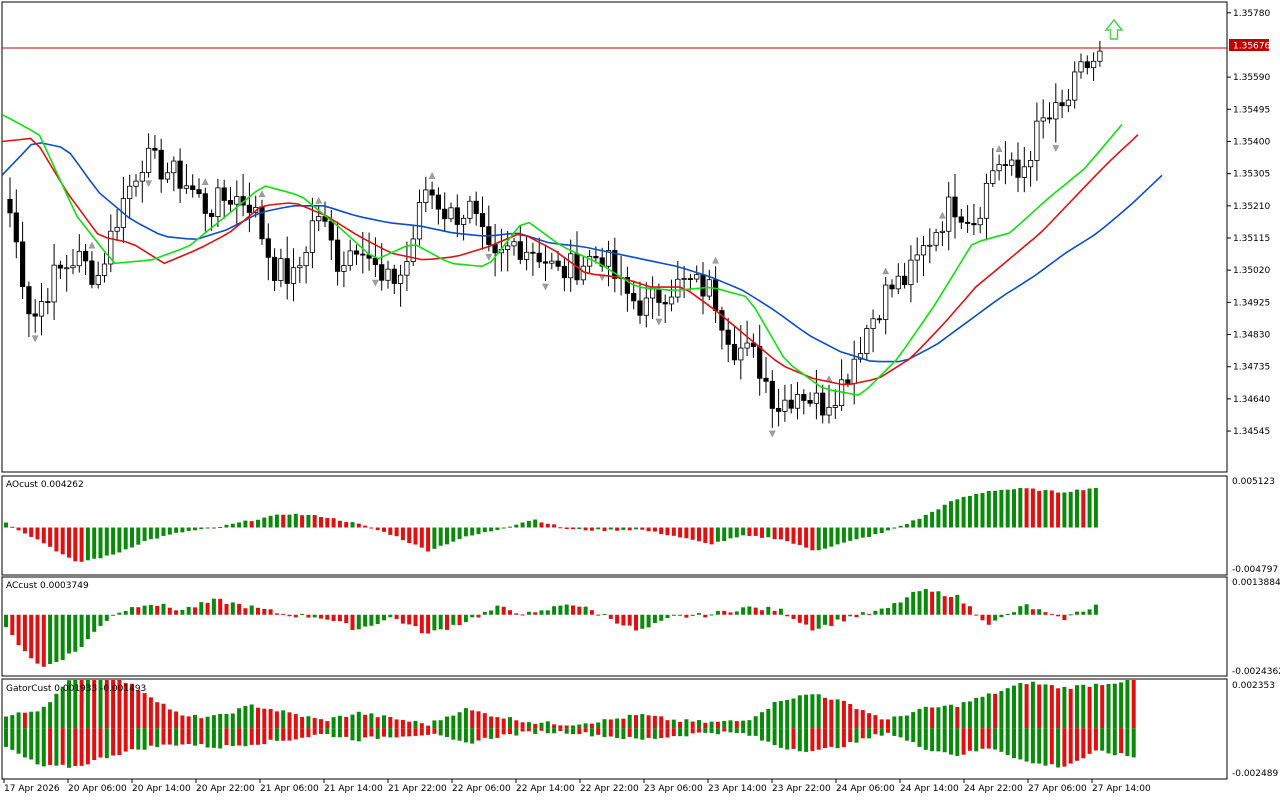  I want to click on current-price-label: 1.35676, so click(1251, 47).